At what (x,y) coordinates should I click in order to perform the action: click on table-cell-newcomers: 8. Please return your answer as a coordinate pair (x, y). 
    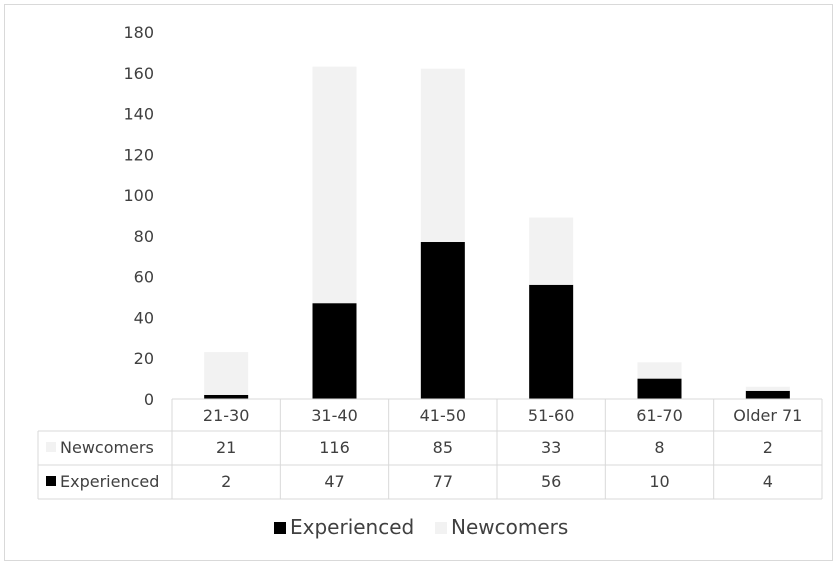
    Looking at the image, I should click on (659, 447).